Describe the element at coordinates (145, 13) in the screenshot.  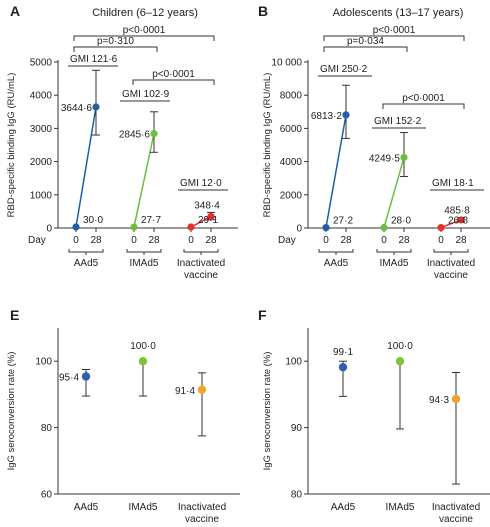
I see `panel-title: Children (6–12 years)` at that location.